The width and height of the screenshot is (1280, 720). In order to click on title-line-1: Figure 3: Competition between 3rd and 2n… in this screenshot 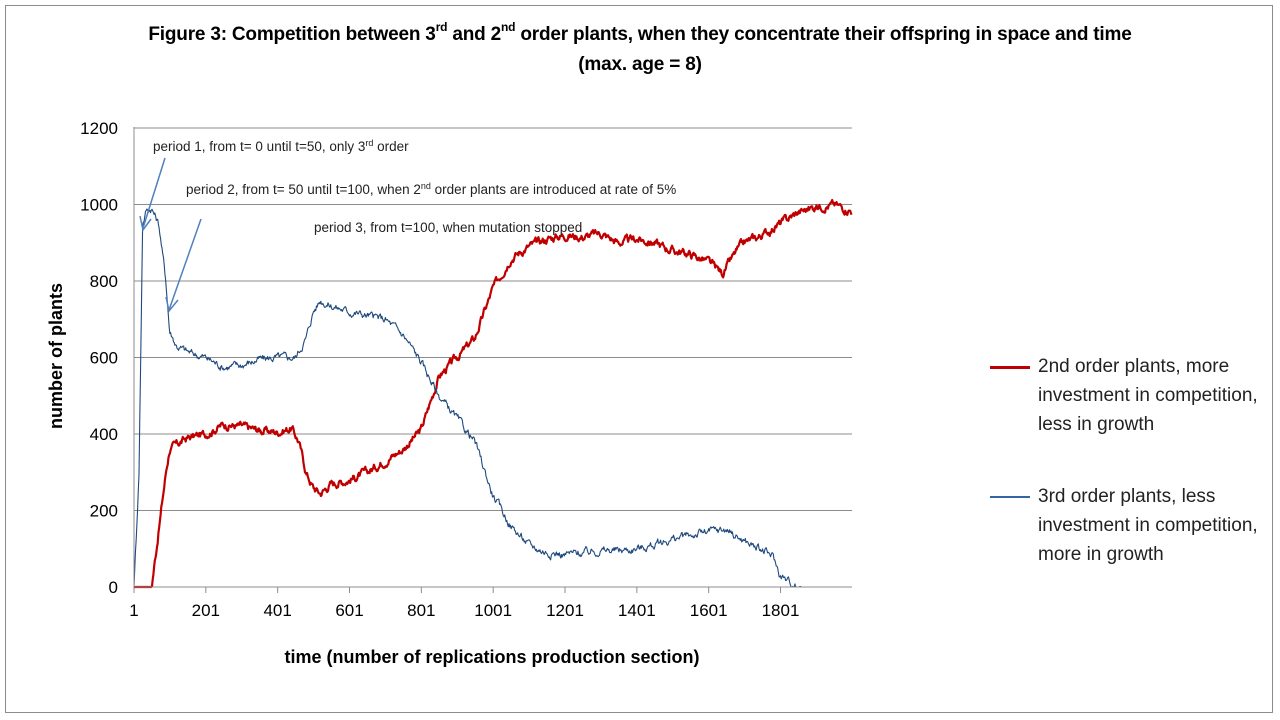, I will do `click(640, 32)`.